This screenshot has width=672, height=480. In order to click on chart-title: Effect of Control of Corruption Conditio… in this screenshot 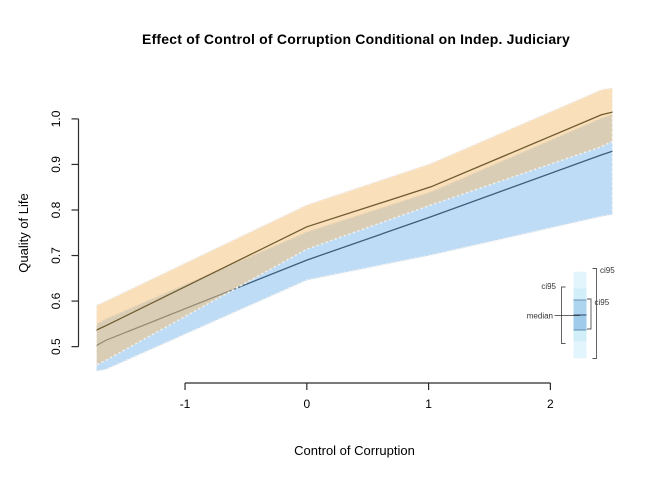, I will do `click(356, 39)`.